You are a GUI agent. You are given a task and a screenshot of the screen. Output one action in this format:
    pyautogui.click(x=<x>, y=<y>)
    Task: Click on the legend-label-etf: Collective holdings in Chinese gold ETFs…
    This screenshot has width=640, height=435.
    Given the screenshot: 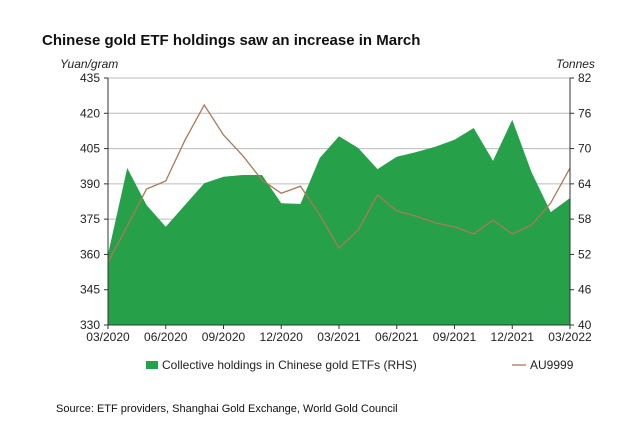 What is the action you would take?
    pyautogui.click(x=289, y=365)
    